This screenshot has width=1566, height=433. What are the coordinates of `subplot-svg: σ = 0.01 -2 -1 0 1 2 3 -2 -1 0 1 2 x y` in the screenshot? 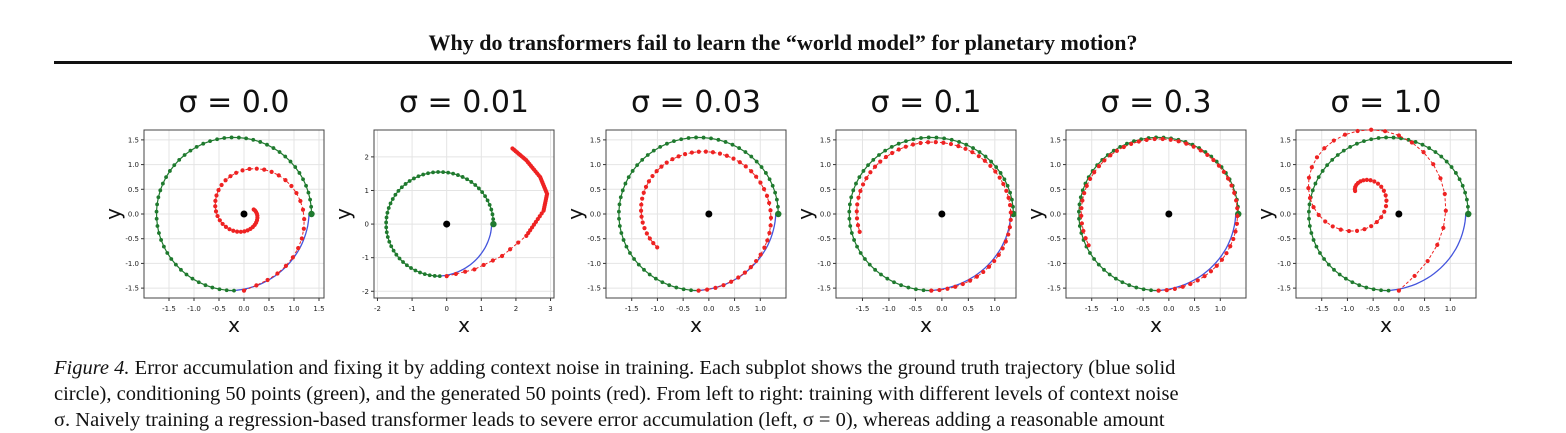 It's located at (443, 211).